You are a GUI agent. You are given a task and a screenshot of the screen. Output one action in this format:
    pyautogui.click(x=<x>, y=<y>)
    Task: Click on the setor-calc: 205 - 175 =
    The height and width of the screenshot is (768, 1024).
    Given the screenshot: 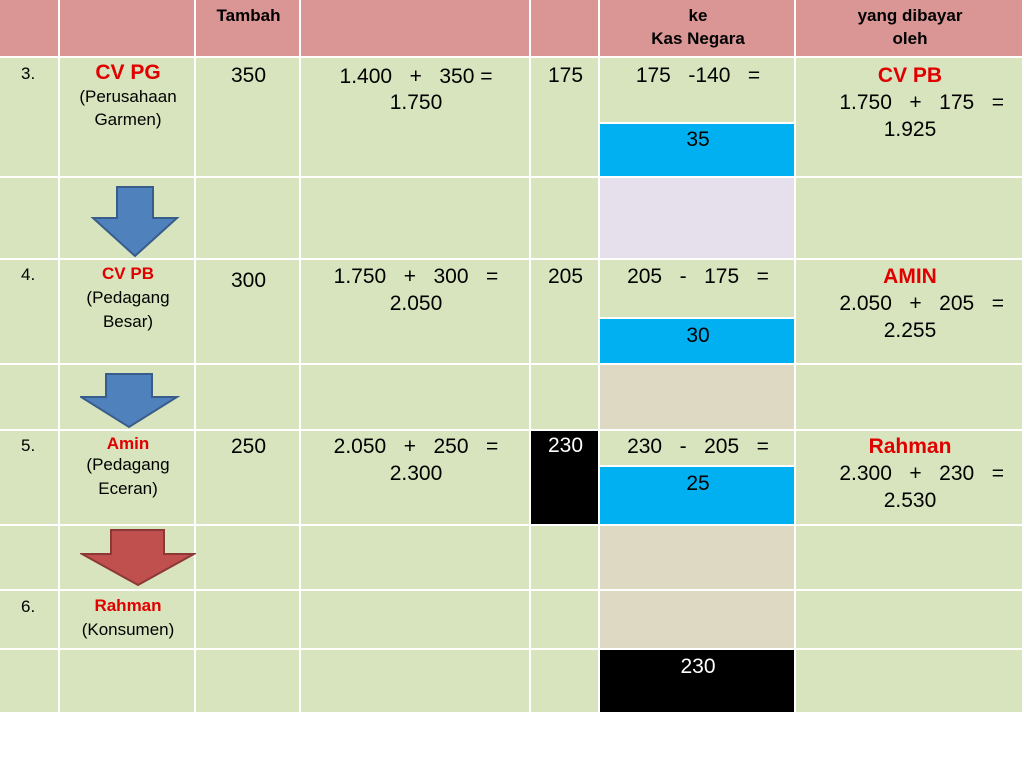 What is the action you would take?
    pyautogui.click(x=698, y=276)
    